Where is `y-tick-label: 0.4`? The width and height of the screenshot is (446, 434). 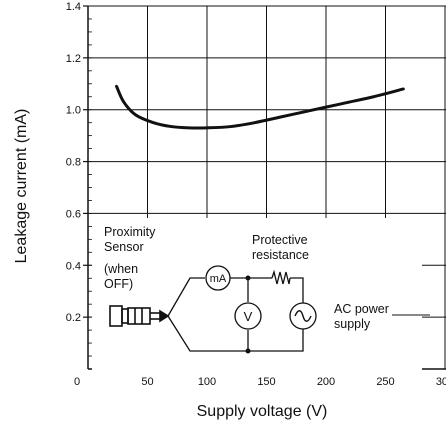
y-tick-label: 0.4 is located at coordinates (73, 266).